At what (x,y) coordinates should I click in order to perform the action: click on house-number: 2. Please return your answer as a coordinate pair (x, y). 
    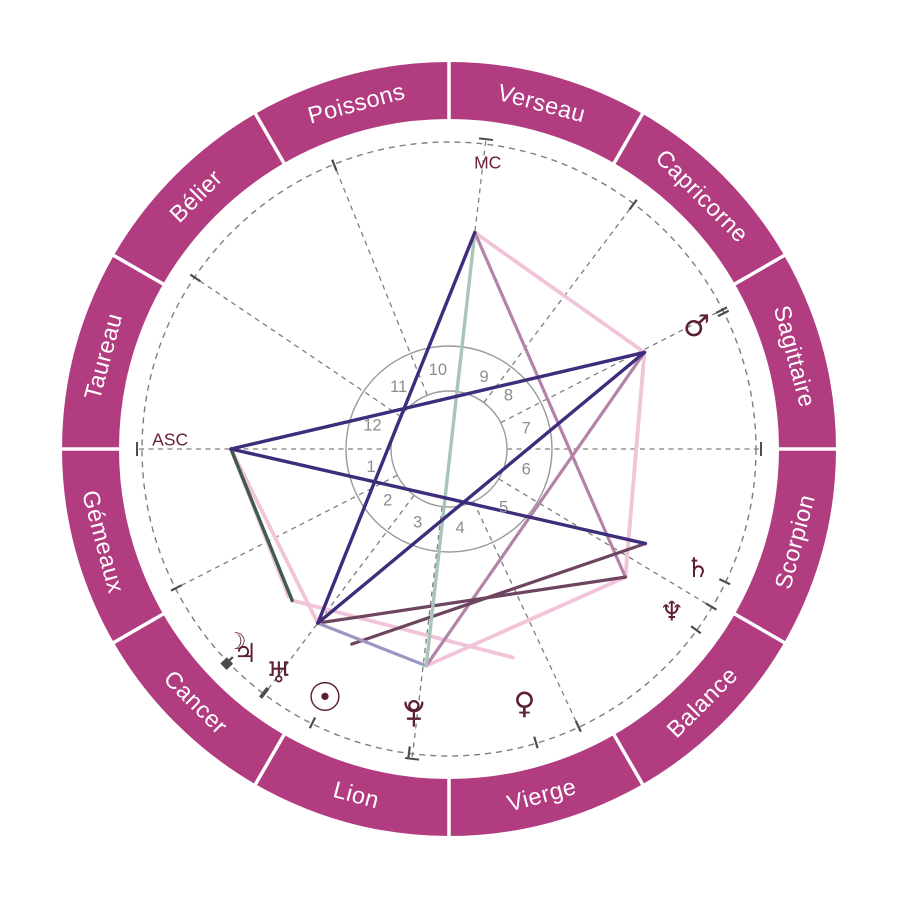
    Looking at the image, I should click on (387, 500).